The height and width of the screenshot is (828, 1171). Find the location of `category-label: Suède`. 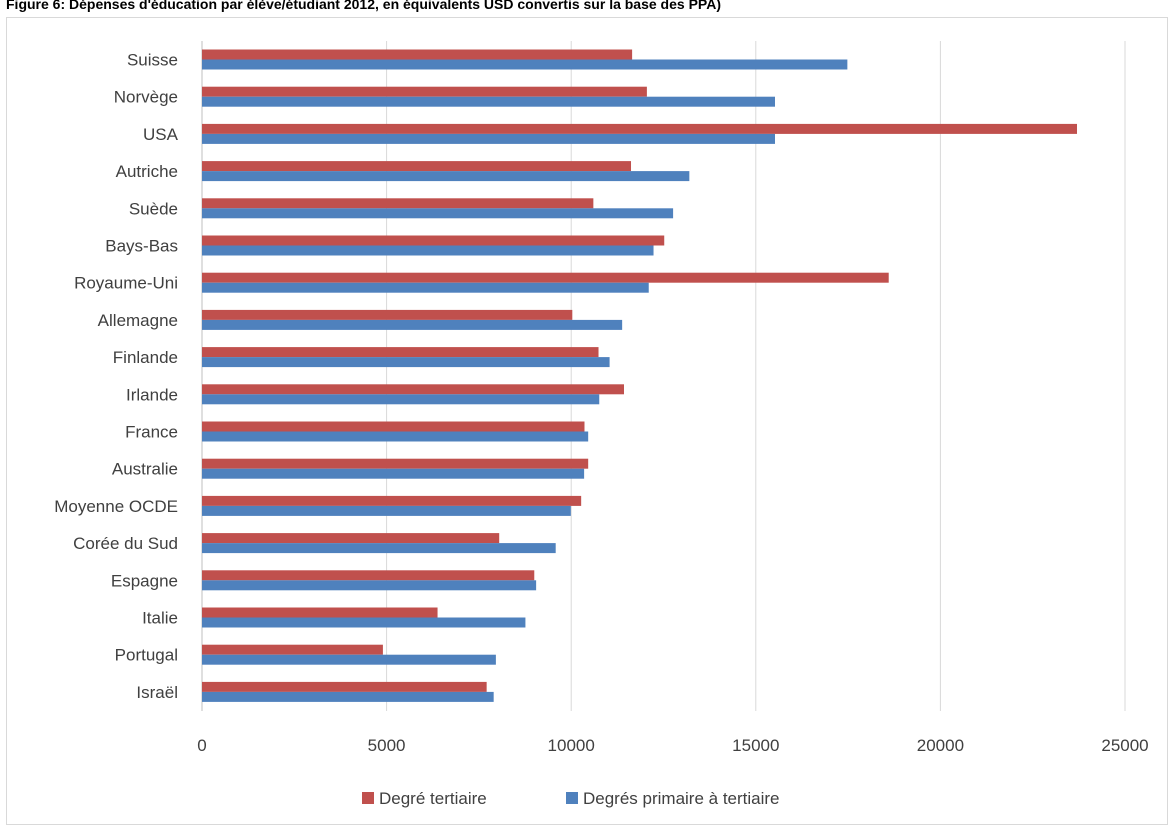

category-label: Suède is located at coordinates (153, 208).